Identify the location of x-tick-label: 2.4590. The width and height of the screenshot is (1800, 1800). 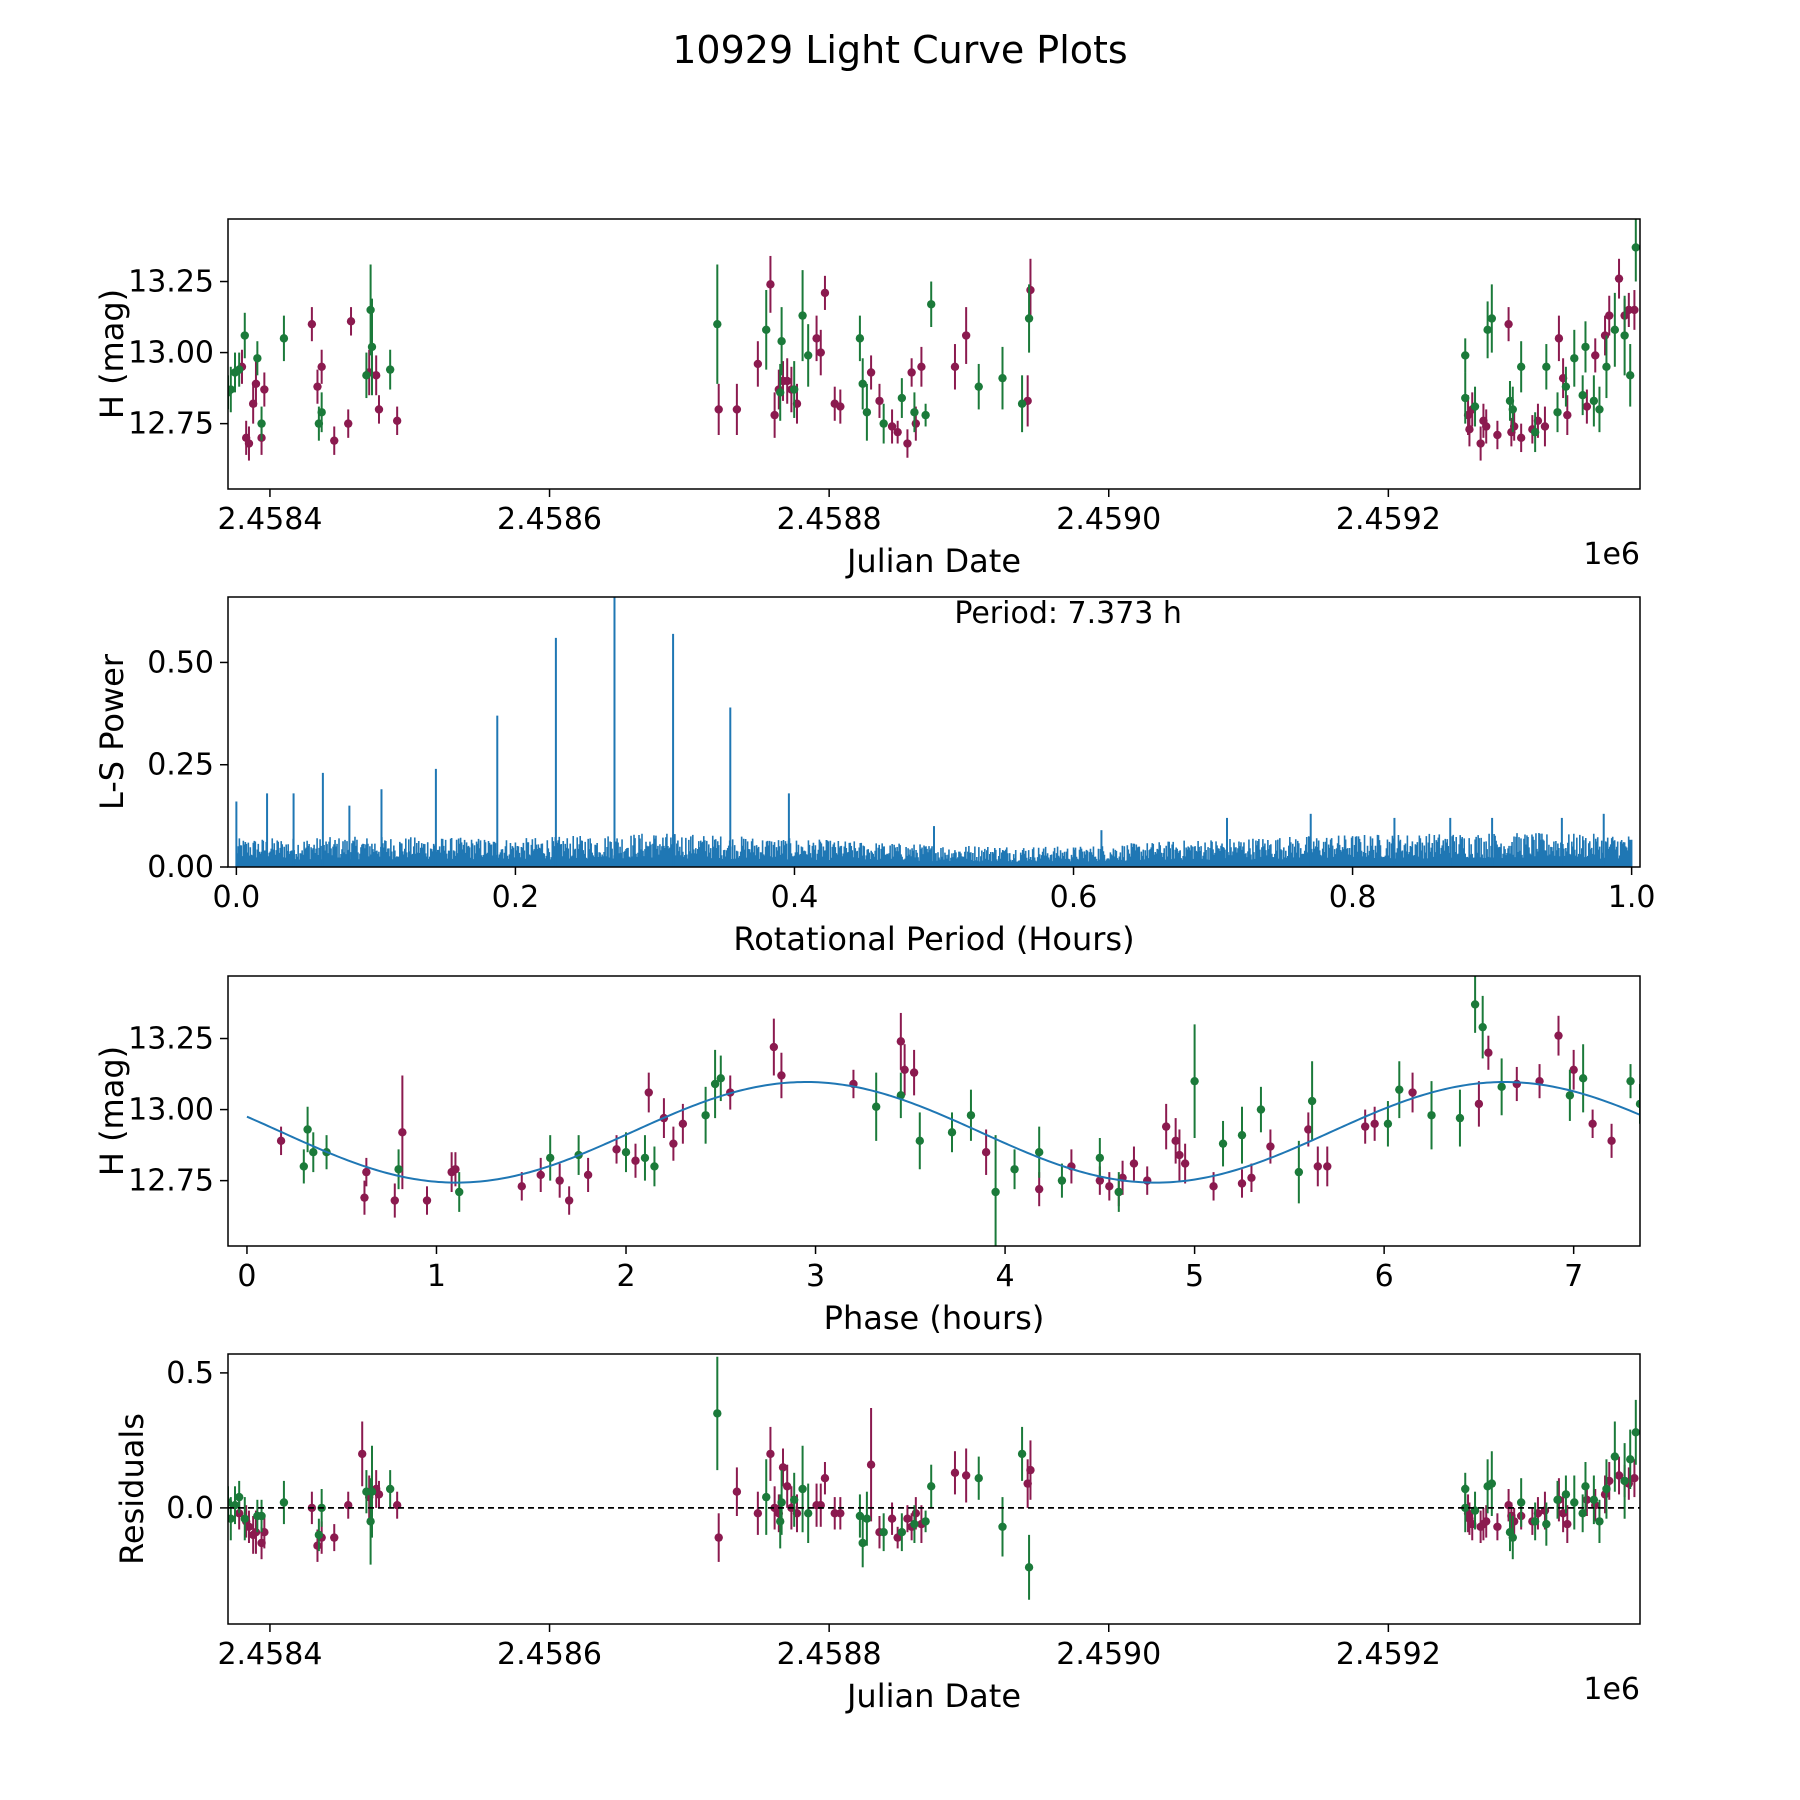
(1108, 1654).